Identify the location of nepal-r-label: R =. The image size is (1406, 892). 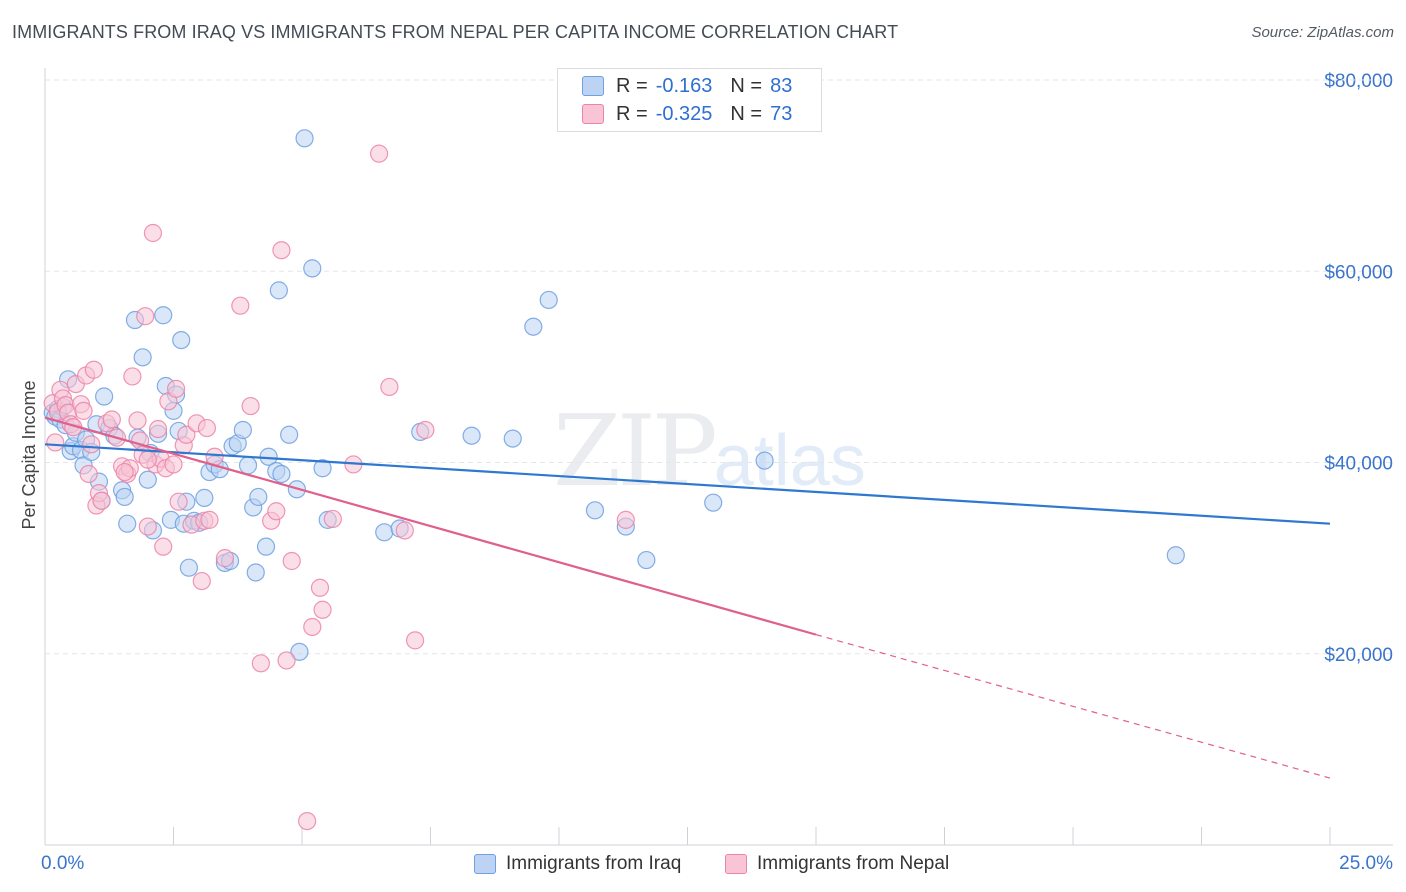
(632, 113).